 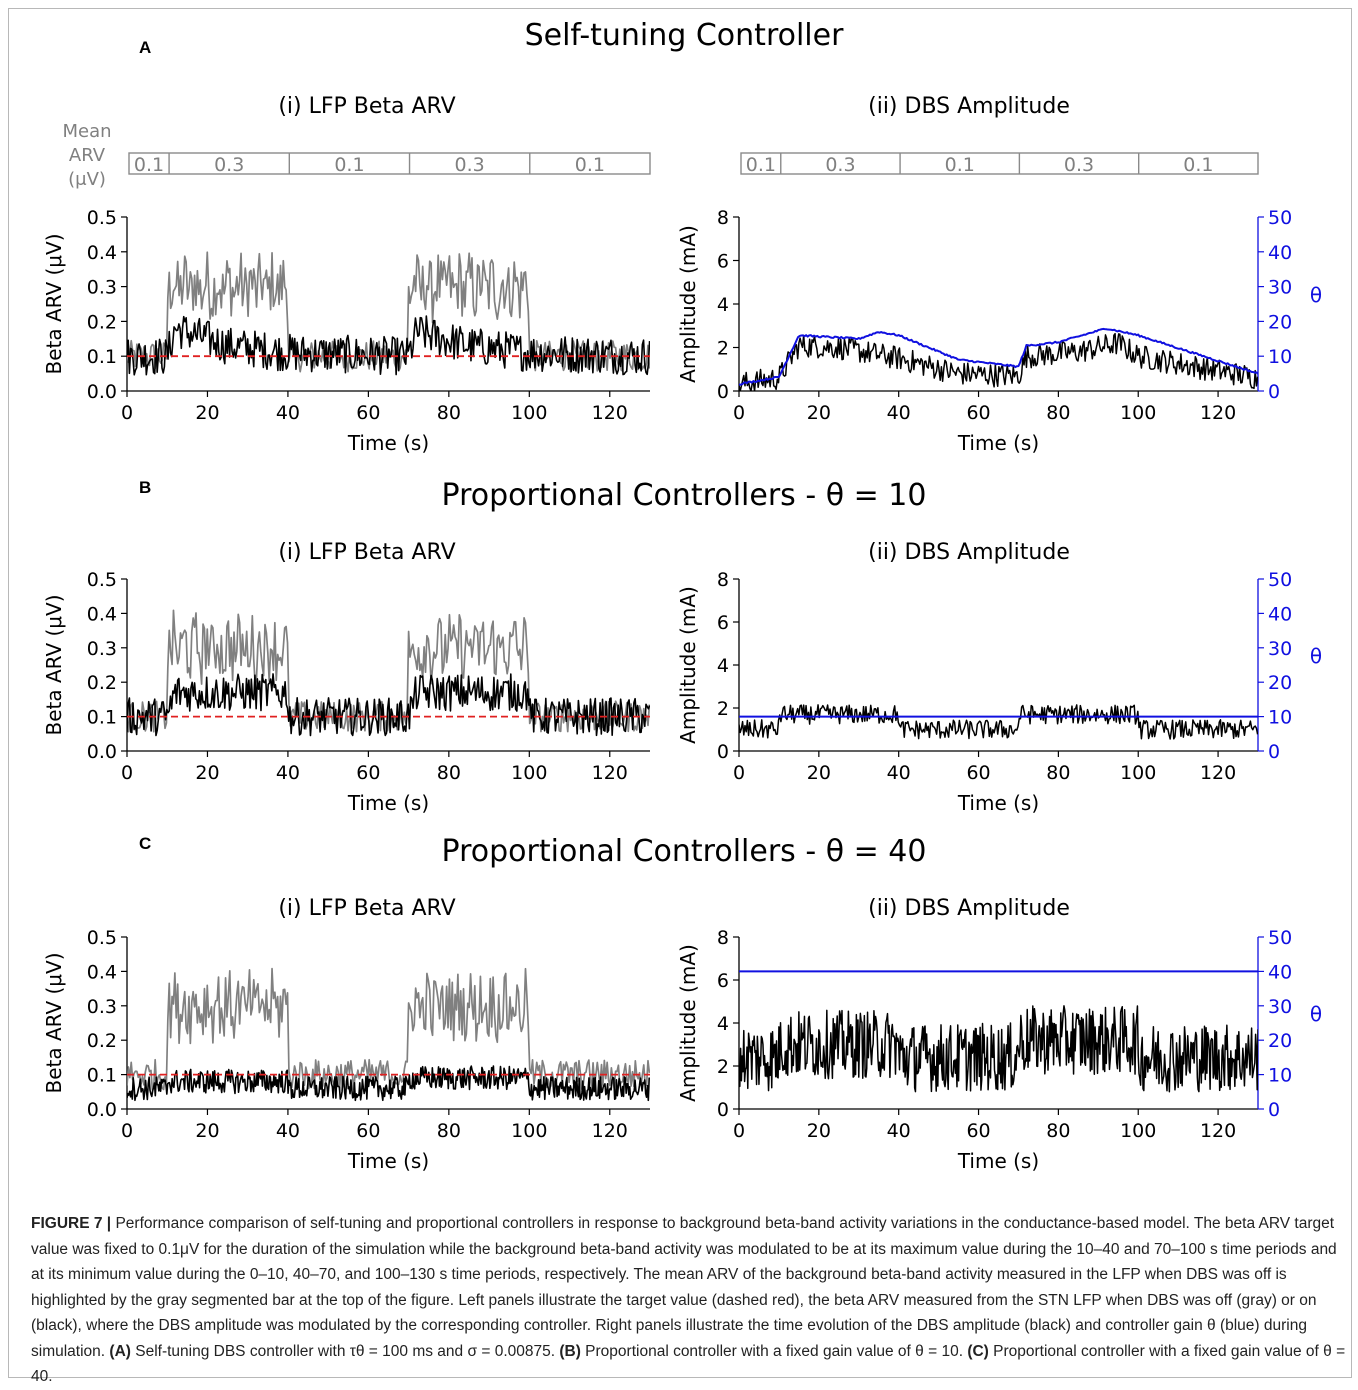 What do you see at coordinates (1280, 288) in the screenshot?
I see `y2-tick-label: 30` at bounding box center [1280, 288].